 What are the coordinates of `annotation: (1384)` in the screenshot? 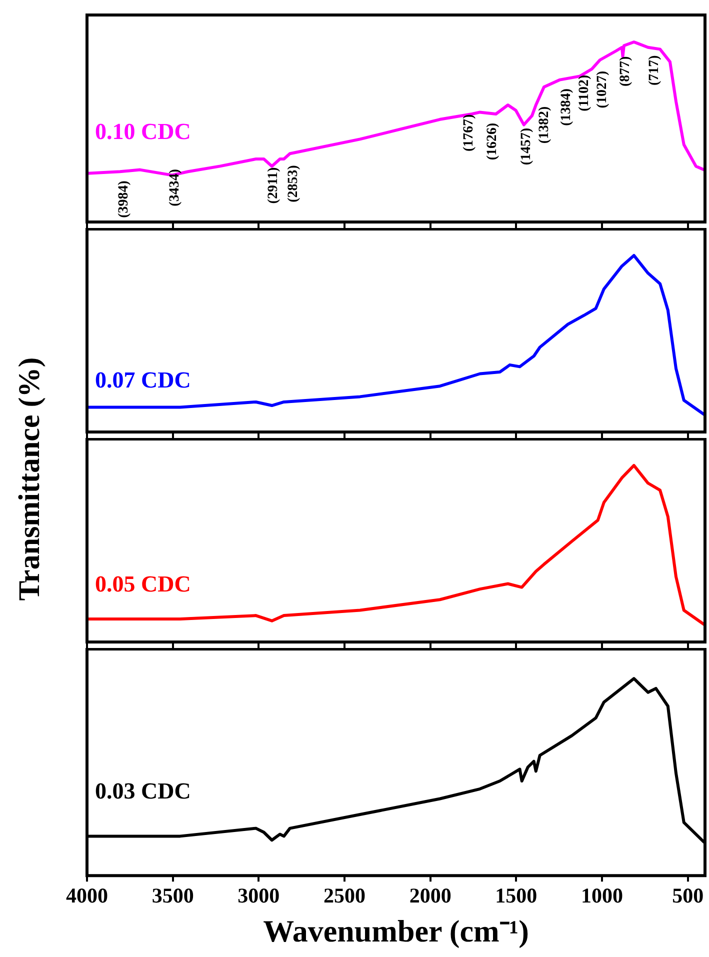 It's located at (566, 107).